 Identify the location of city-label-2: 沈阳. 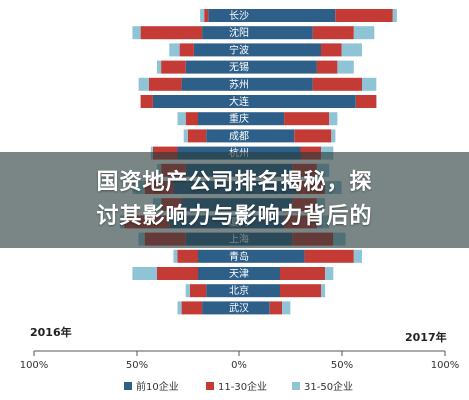
(239, 32).